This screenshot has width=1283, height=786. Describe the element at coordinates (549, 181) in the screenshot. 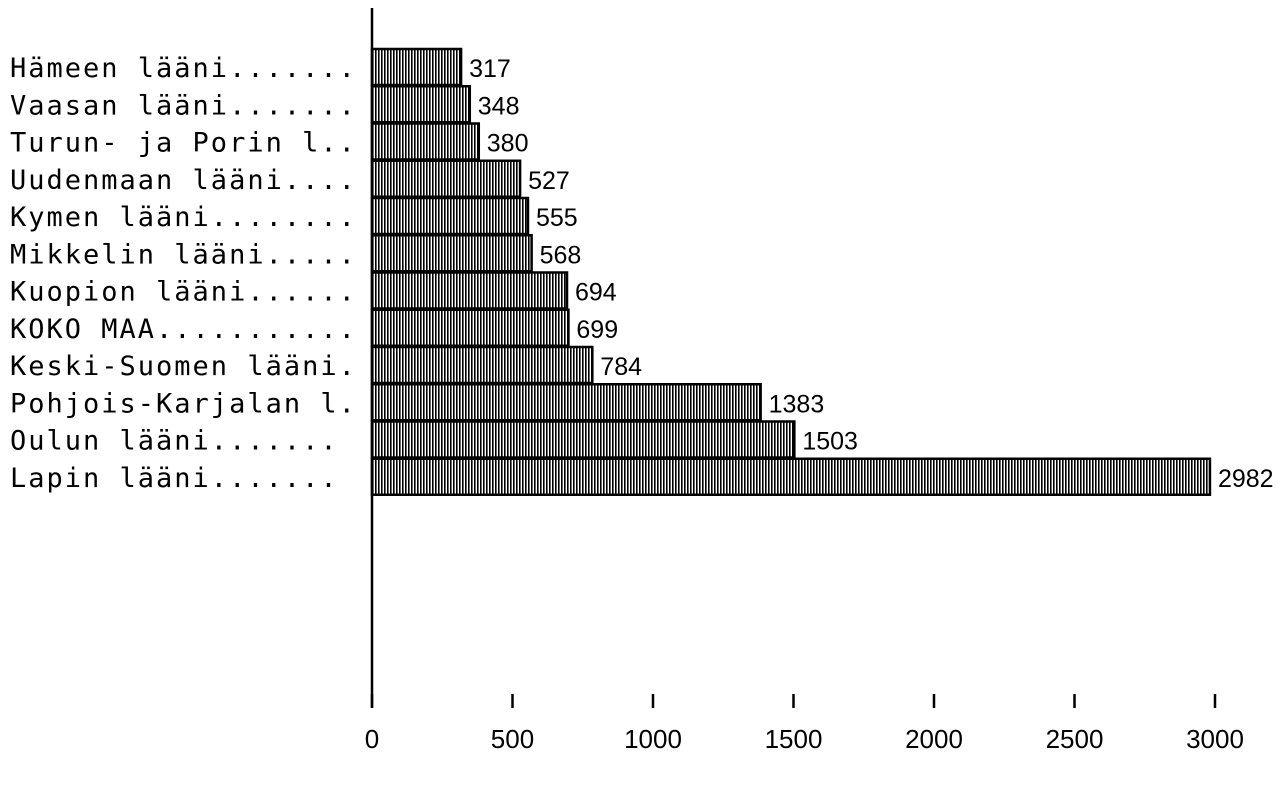

I see `value-label: 527` at that location.